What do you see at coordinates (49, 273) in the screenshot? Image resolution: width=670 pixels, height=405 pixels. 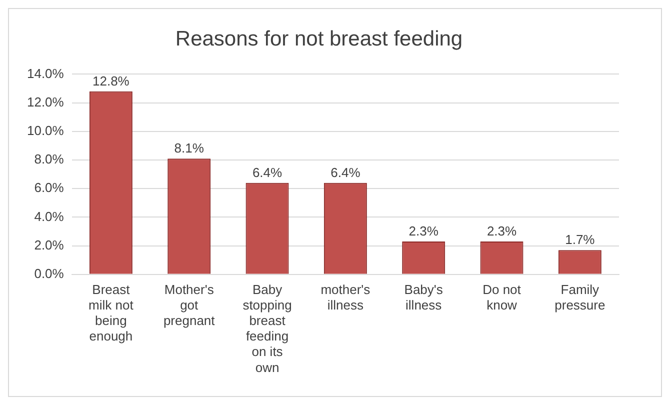 I see `y-tick-label: 0.0%` at bounding box center [49, 273].